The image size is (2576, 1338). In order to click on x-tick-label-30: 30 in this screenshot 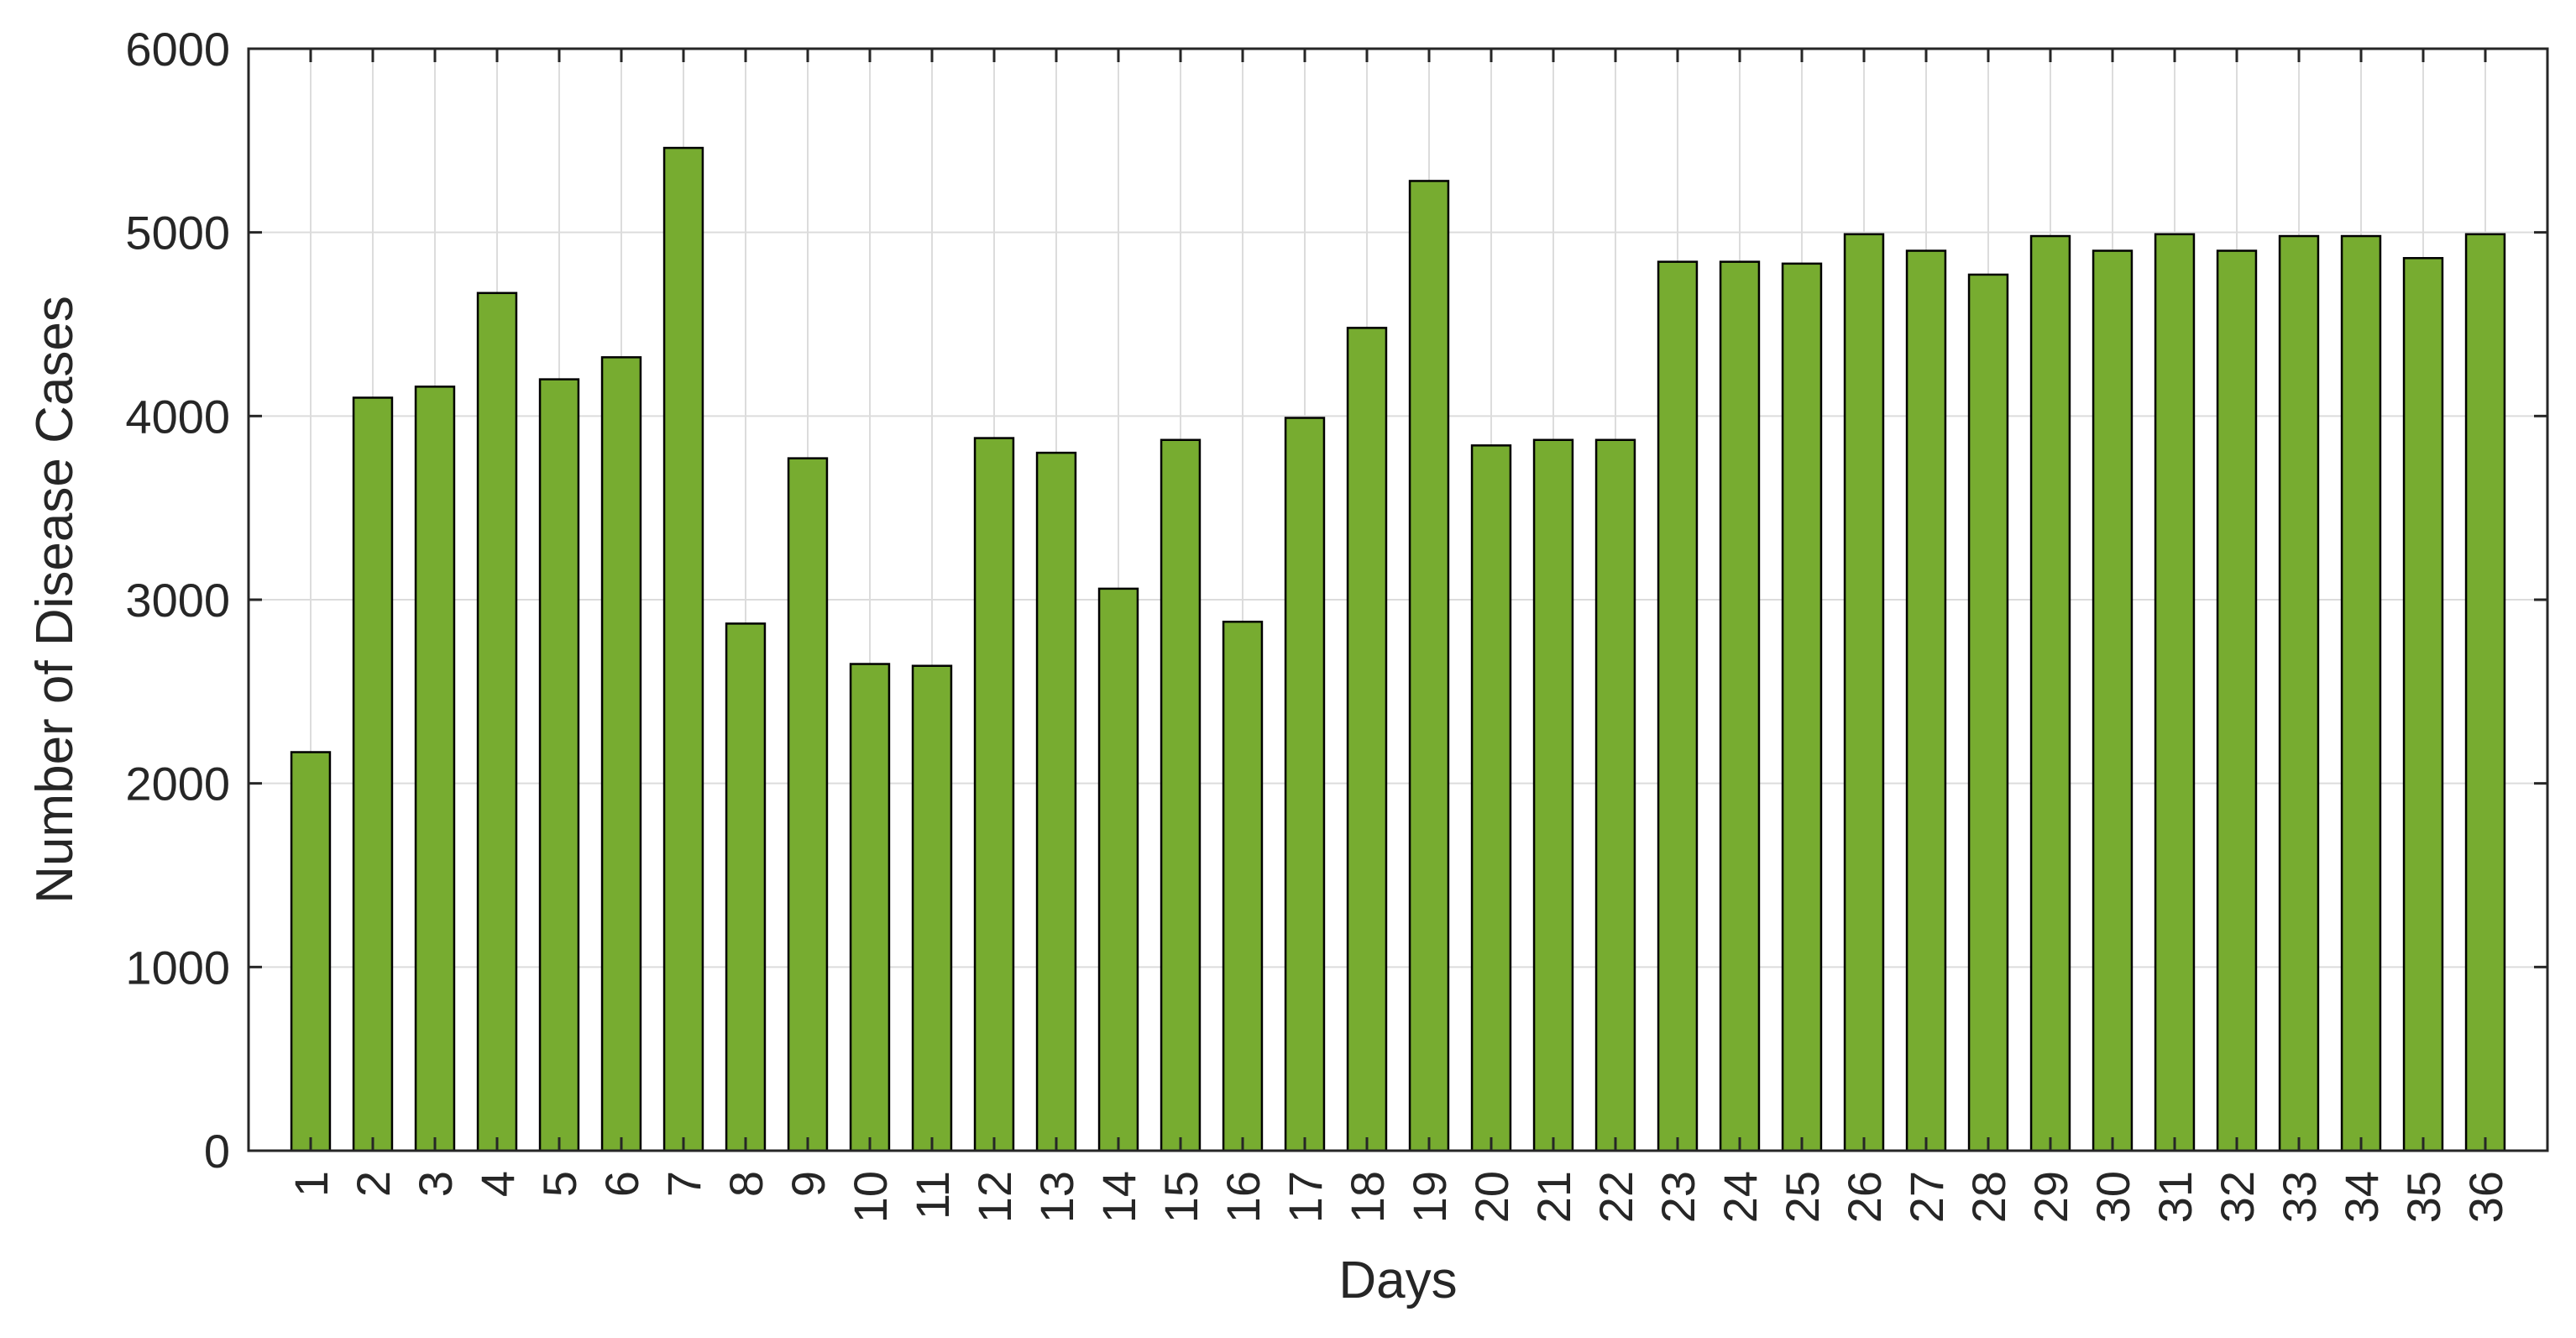, I will do `click(2113, 1197)`.